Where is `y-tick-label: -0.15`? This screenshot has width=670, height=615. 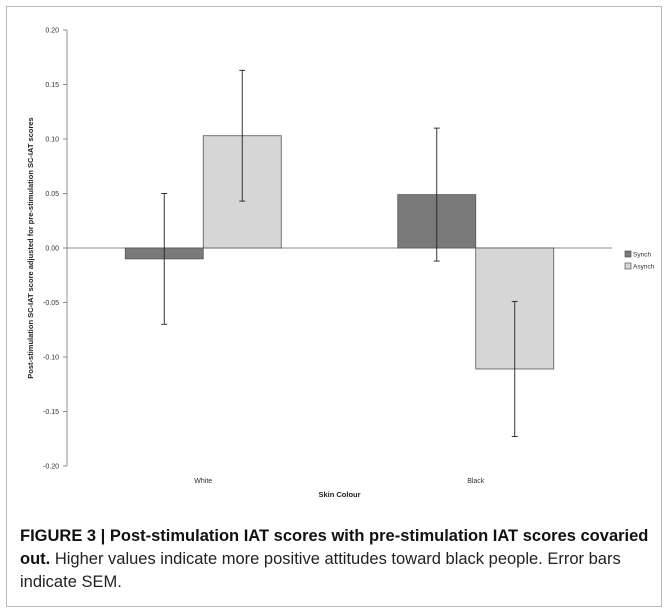
y-tick-label: -0.15 is located at coordinates (51, 412).